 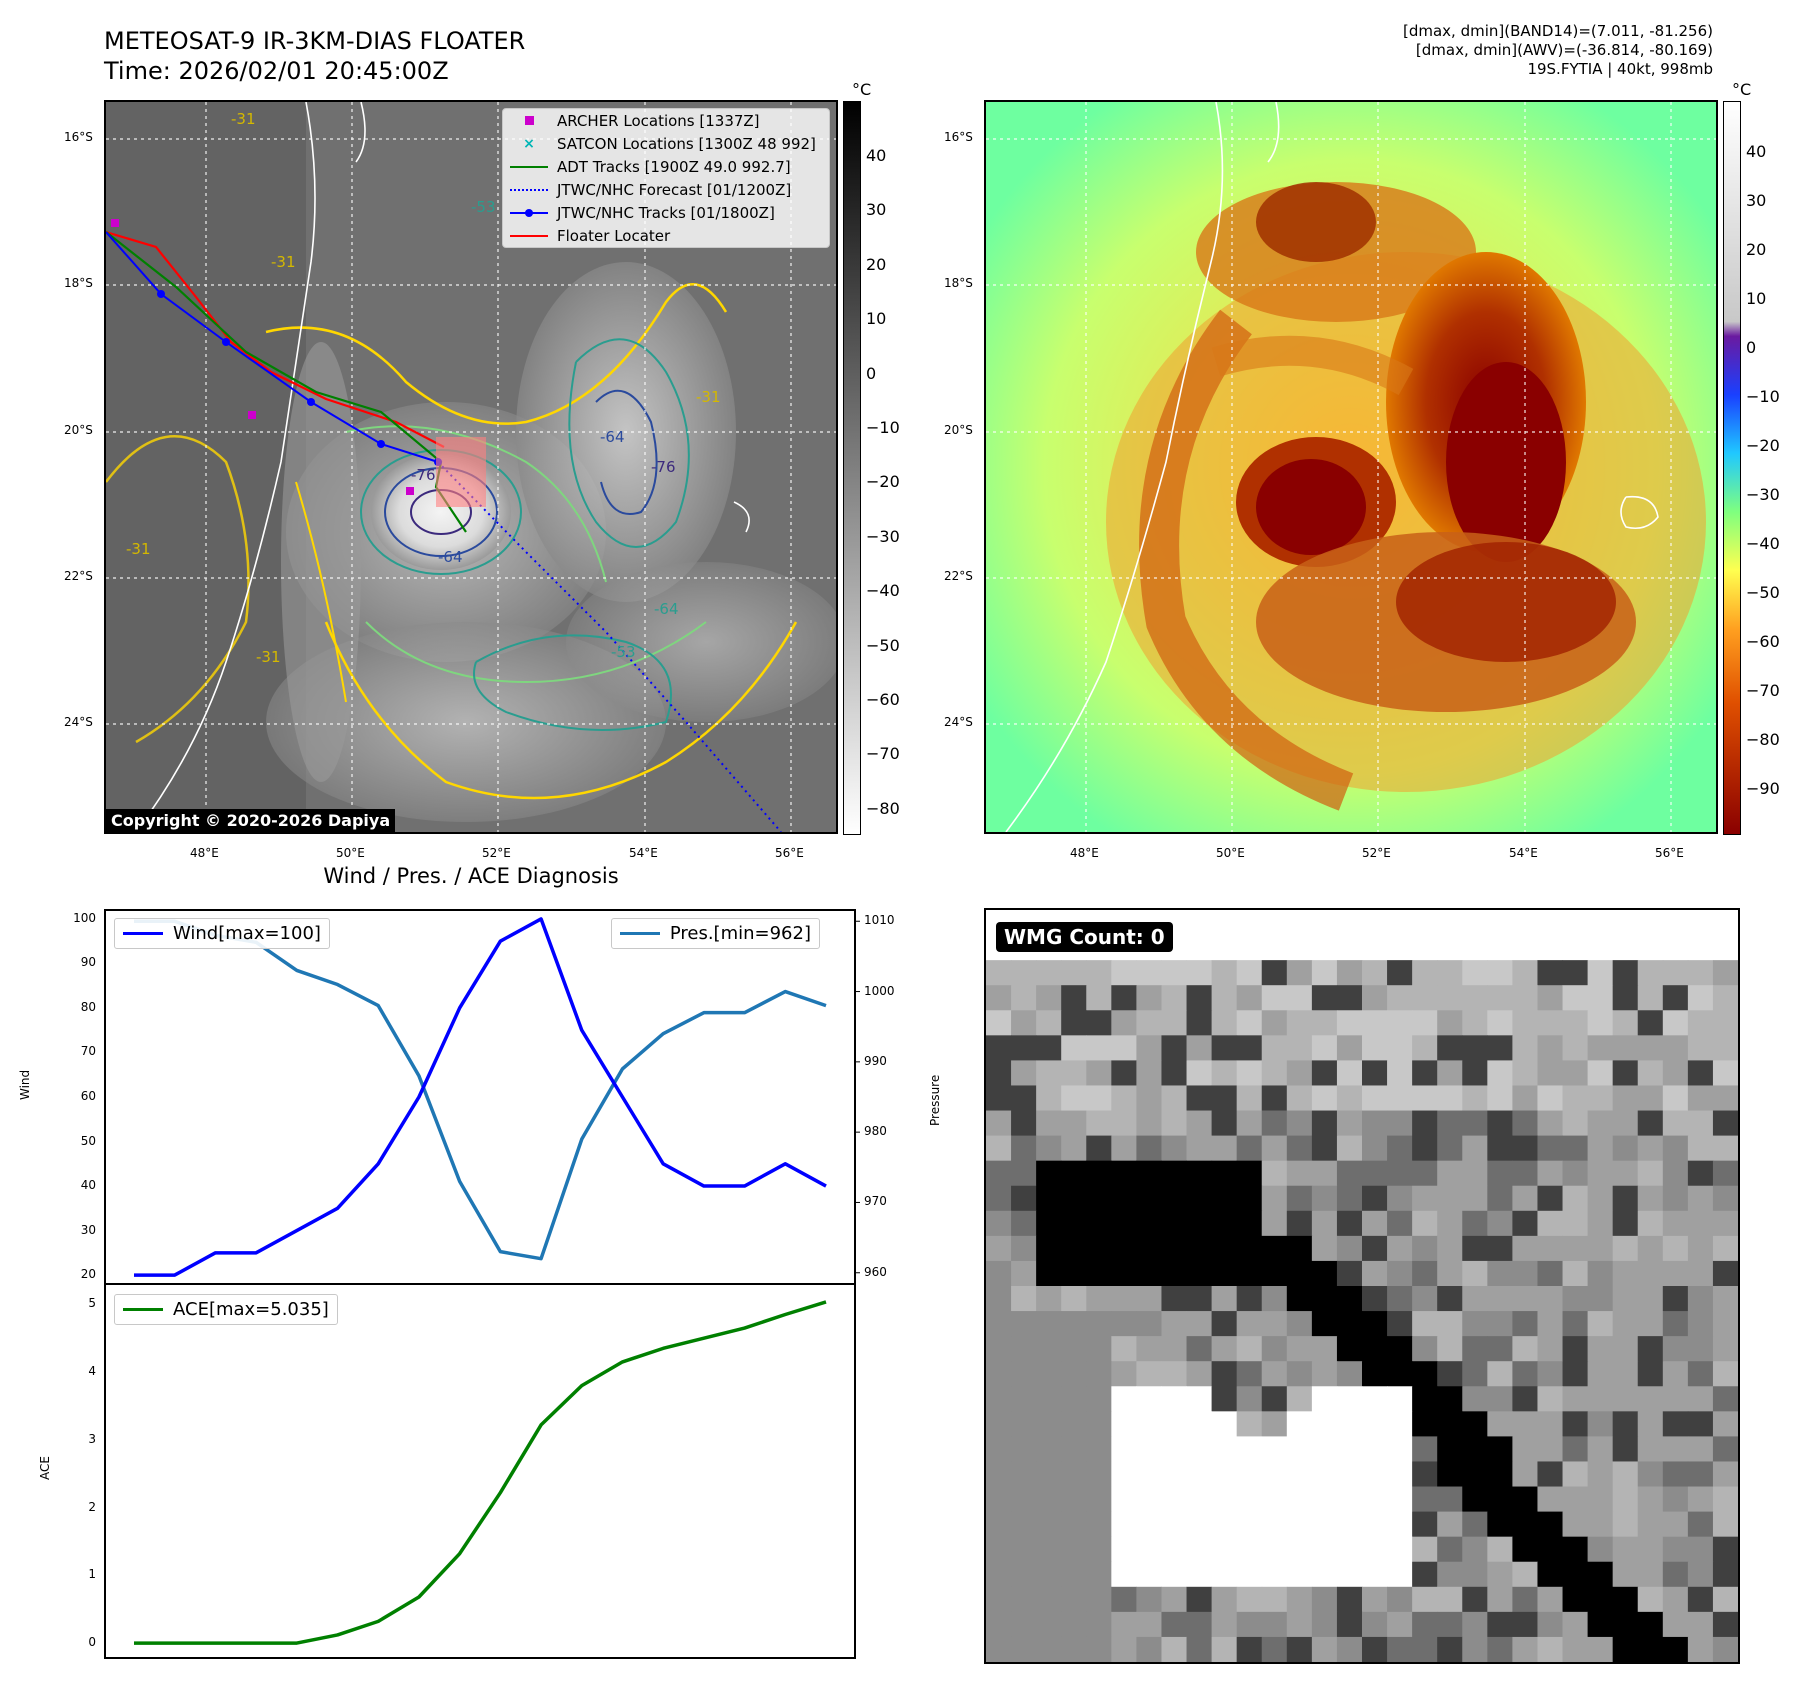 What do you see at coordinates (1756, 151) in the screenshot?
I see `colorbar-tick: 40` at bounding box center [1756, 151].